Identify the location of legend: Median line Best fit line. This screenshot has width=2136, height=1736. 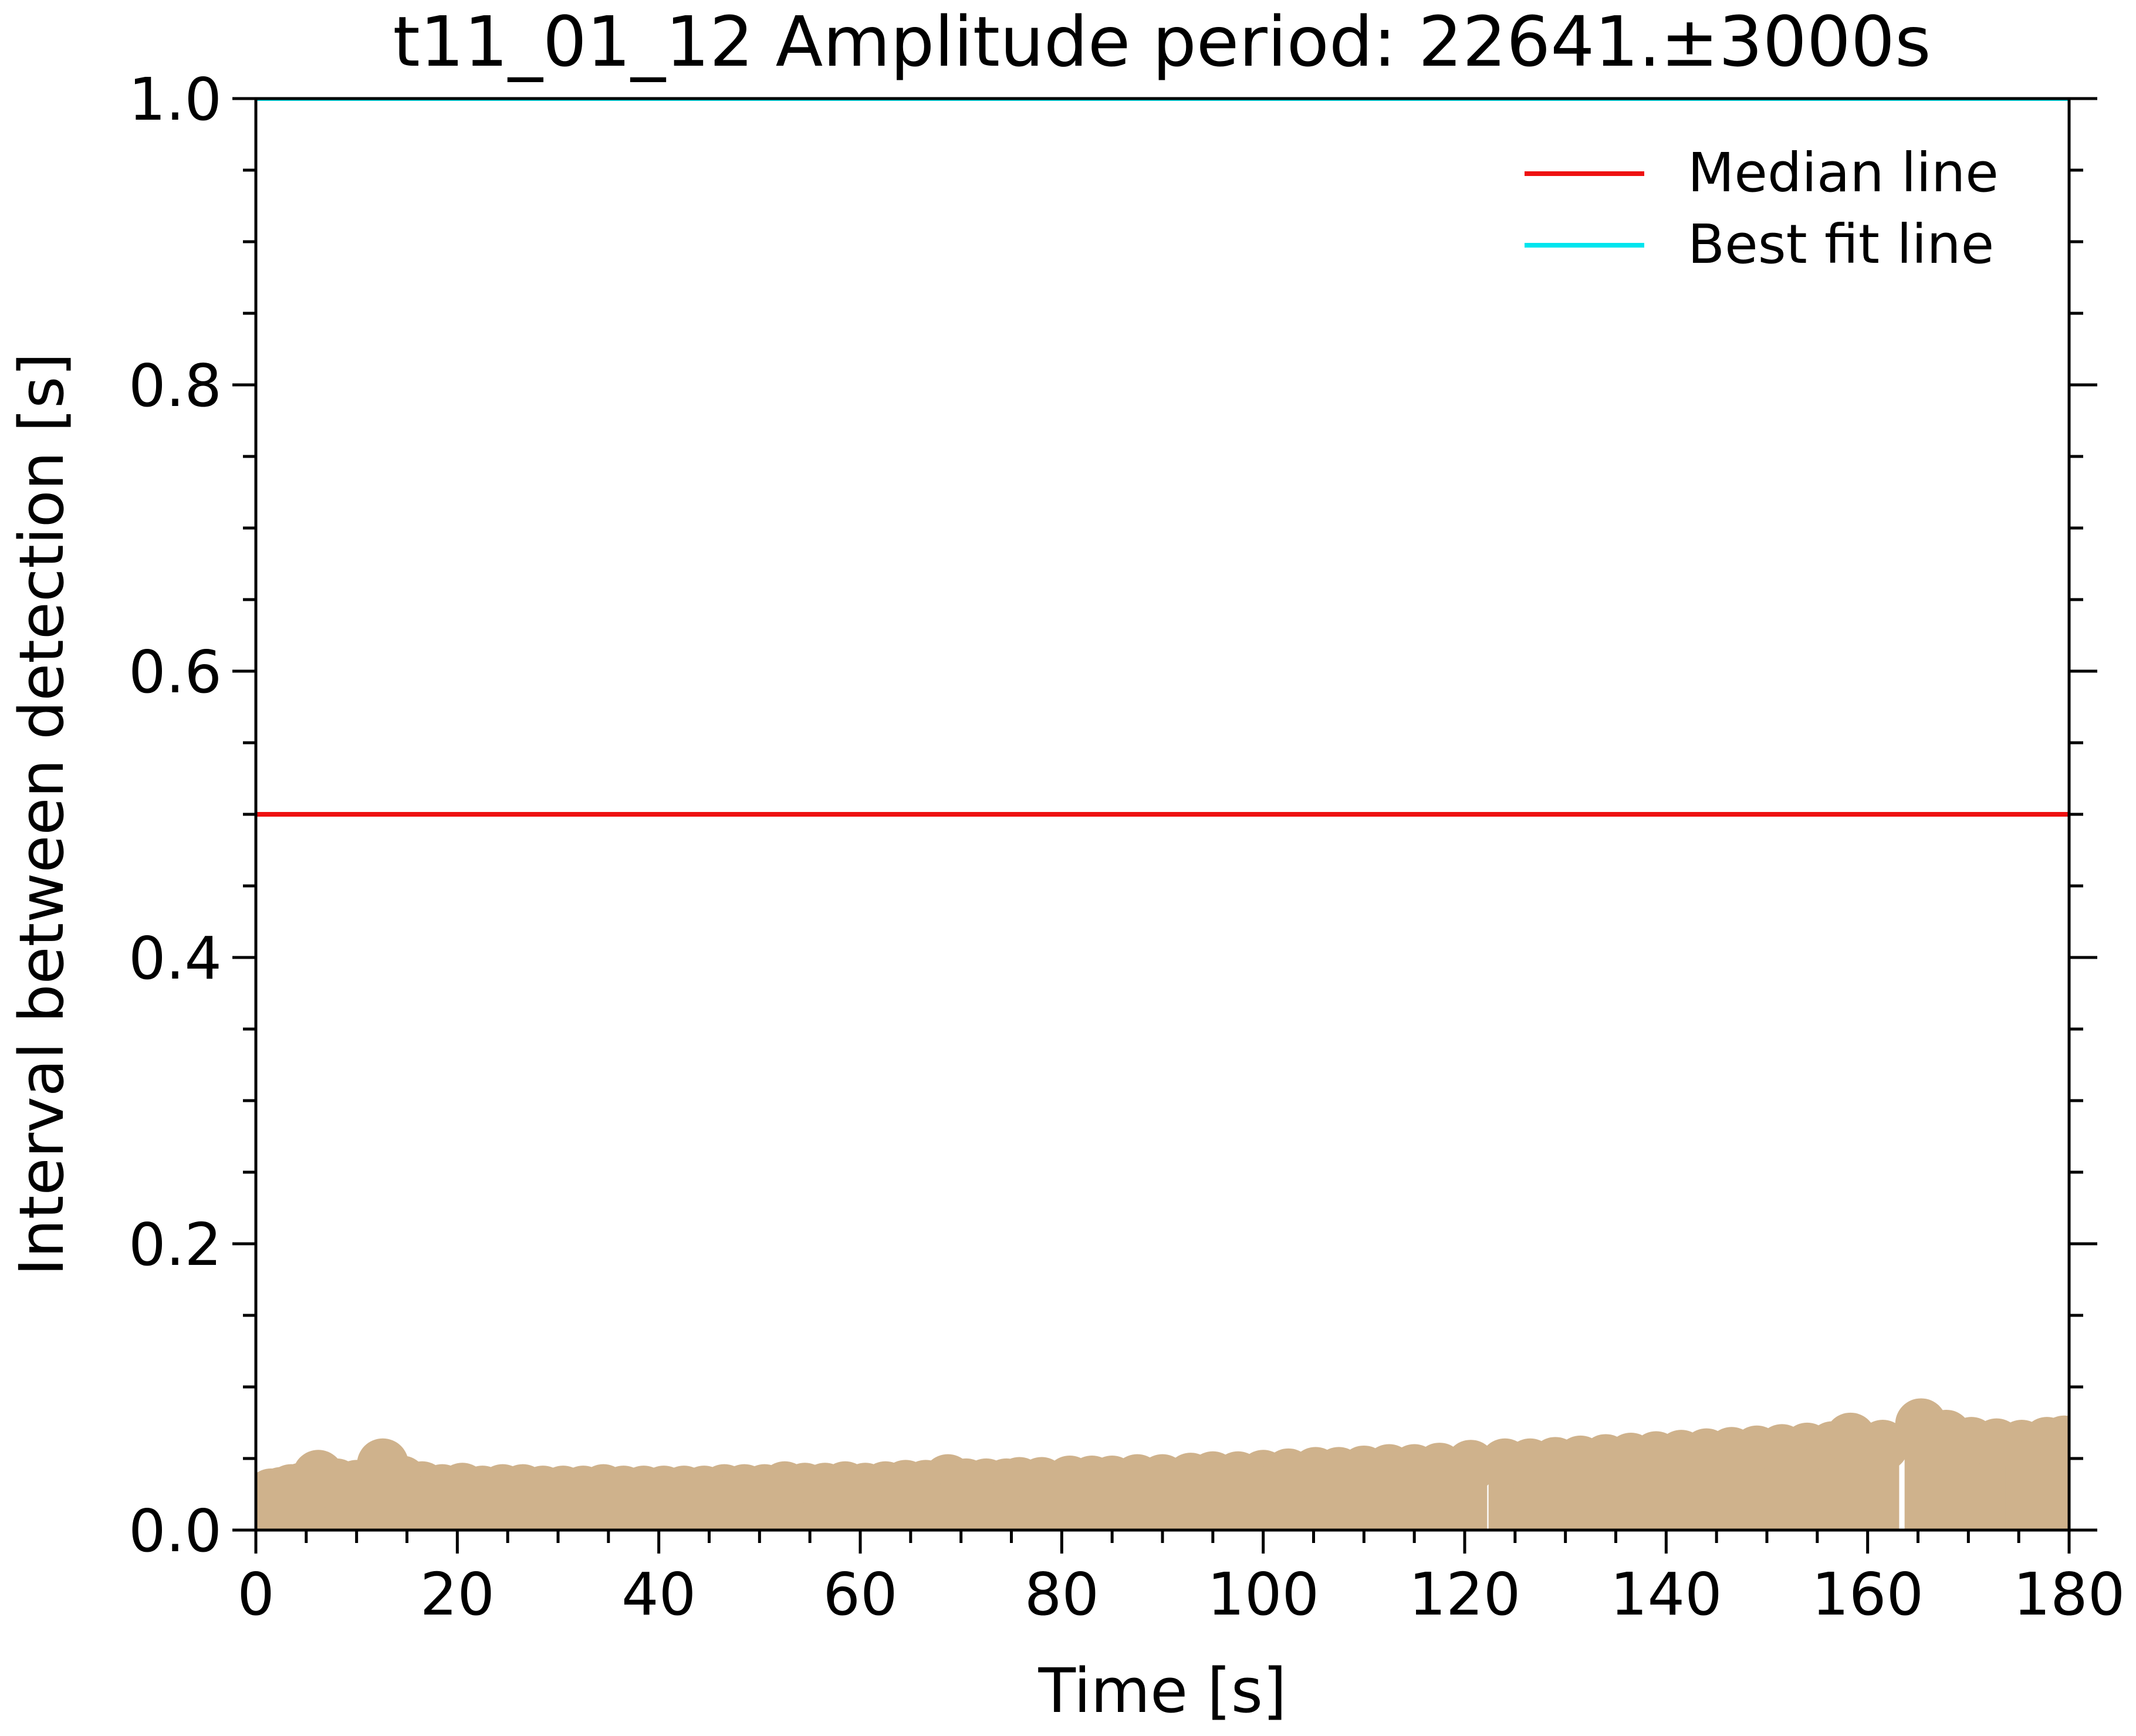
(1762, 208).